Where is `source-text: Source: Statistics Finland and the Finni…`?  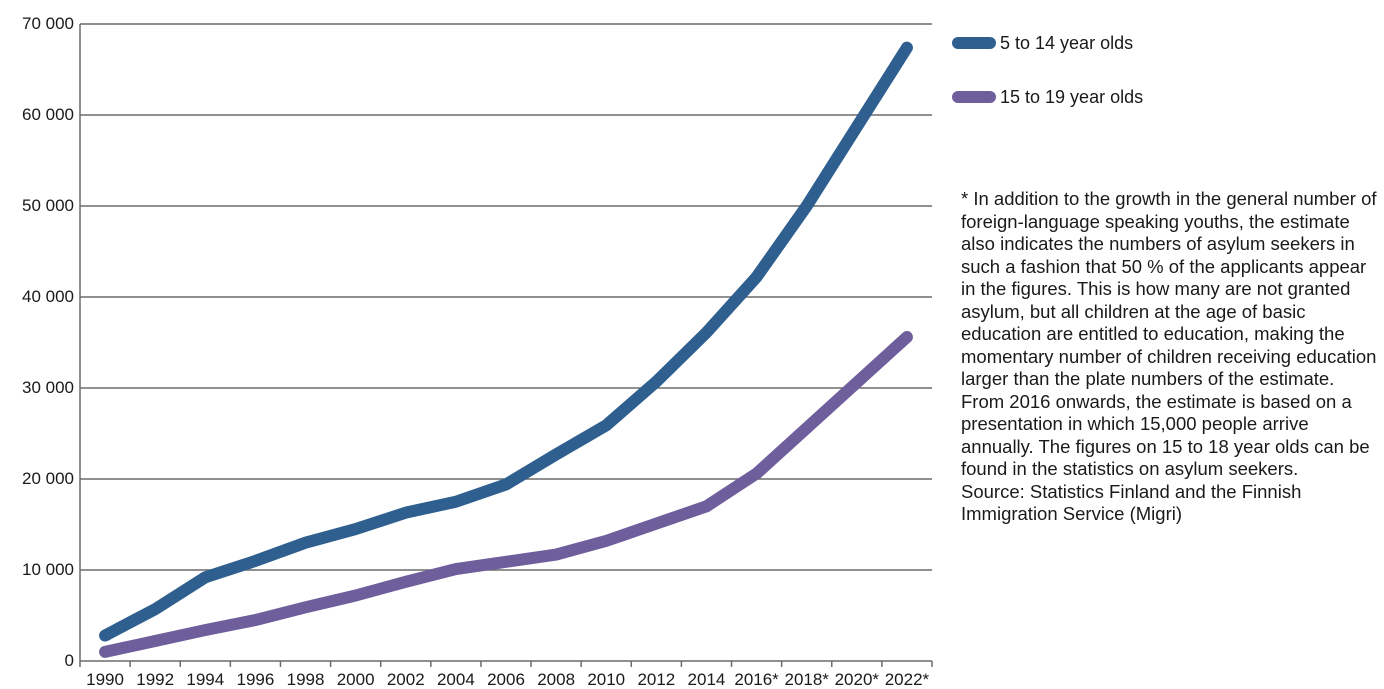
source-text: Source: Statistics Finland and the Finni… is located at coordinates (1131, 502).